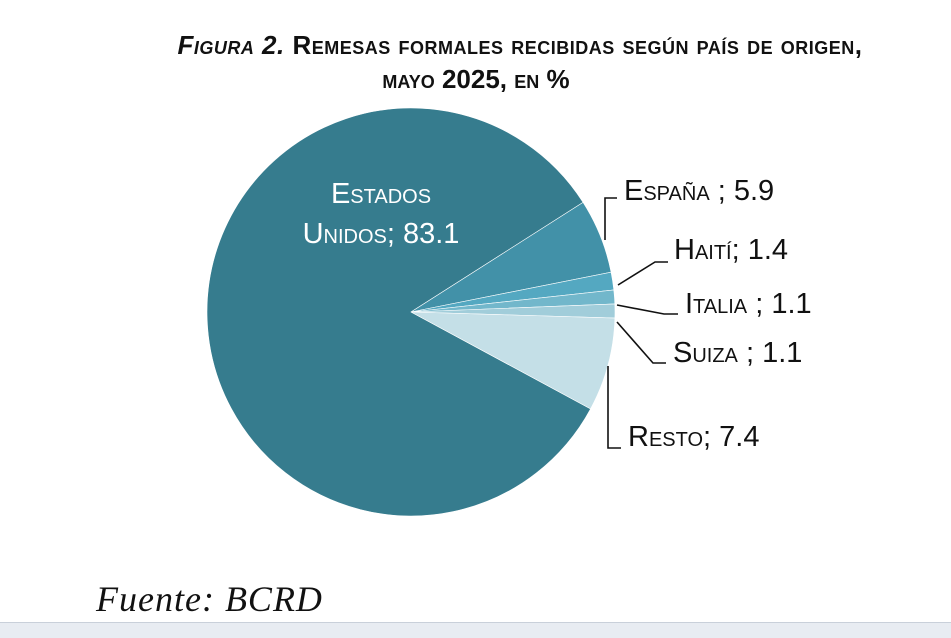 This screenshot has height=638, width=951. Describe the element at coordinates (693, 437) in the screenshot. I see `label-resto: Resto; 7.4` at that location.